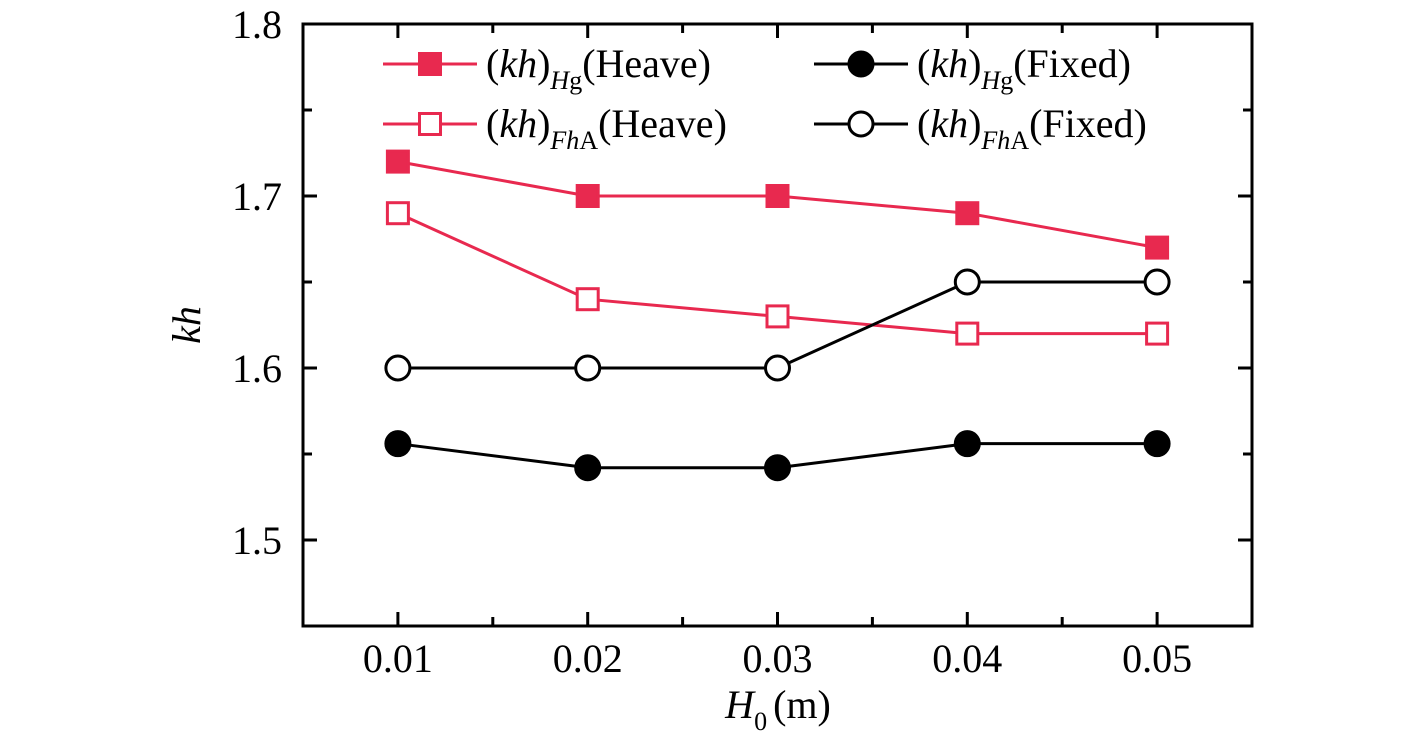 This screenshot has width=1418, height=752. I want to click on x-axis-title-main: H, so click(740, 704).